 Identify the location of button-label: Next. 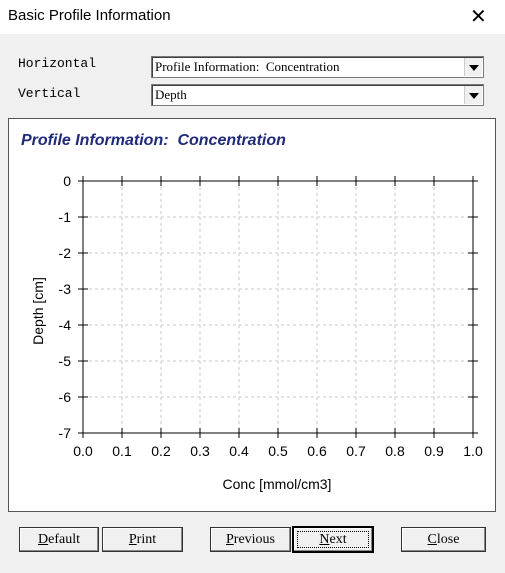
(333, 539).